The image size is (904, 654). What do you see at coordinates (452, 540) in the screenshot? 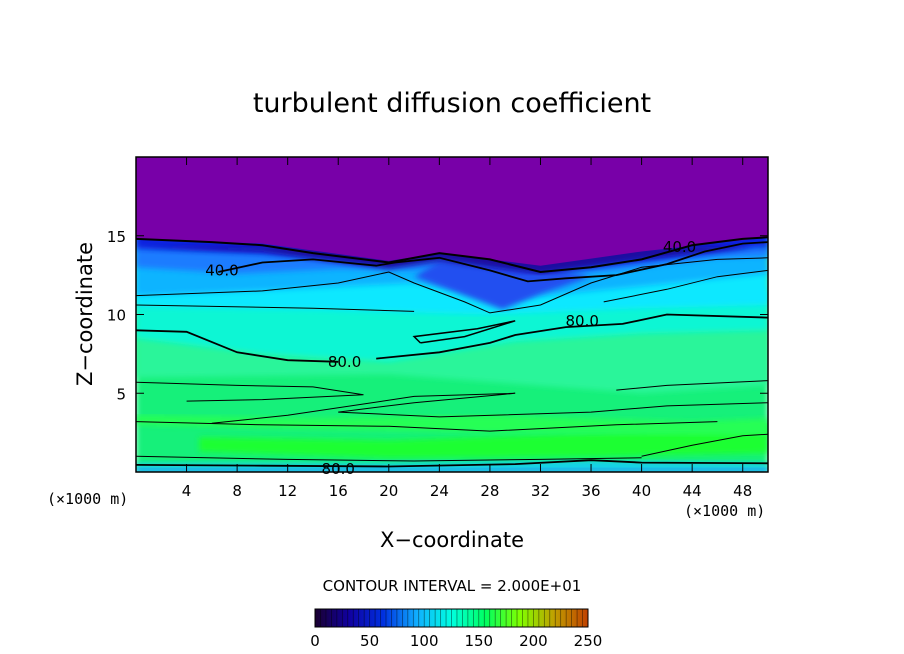
I see `x-axis-title: X−coordinate` at bounding box center [452, 540].